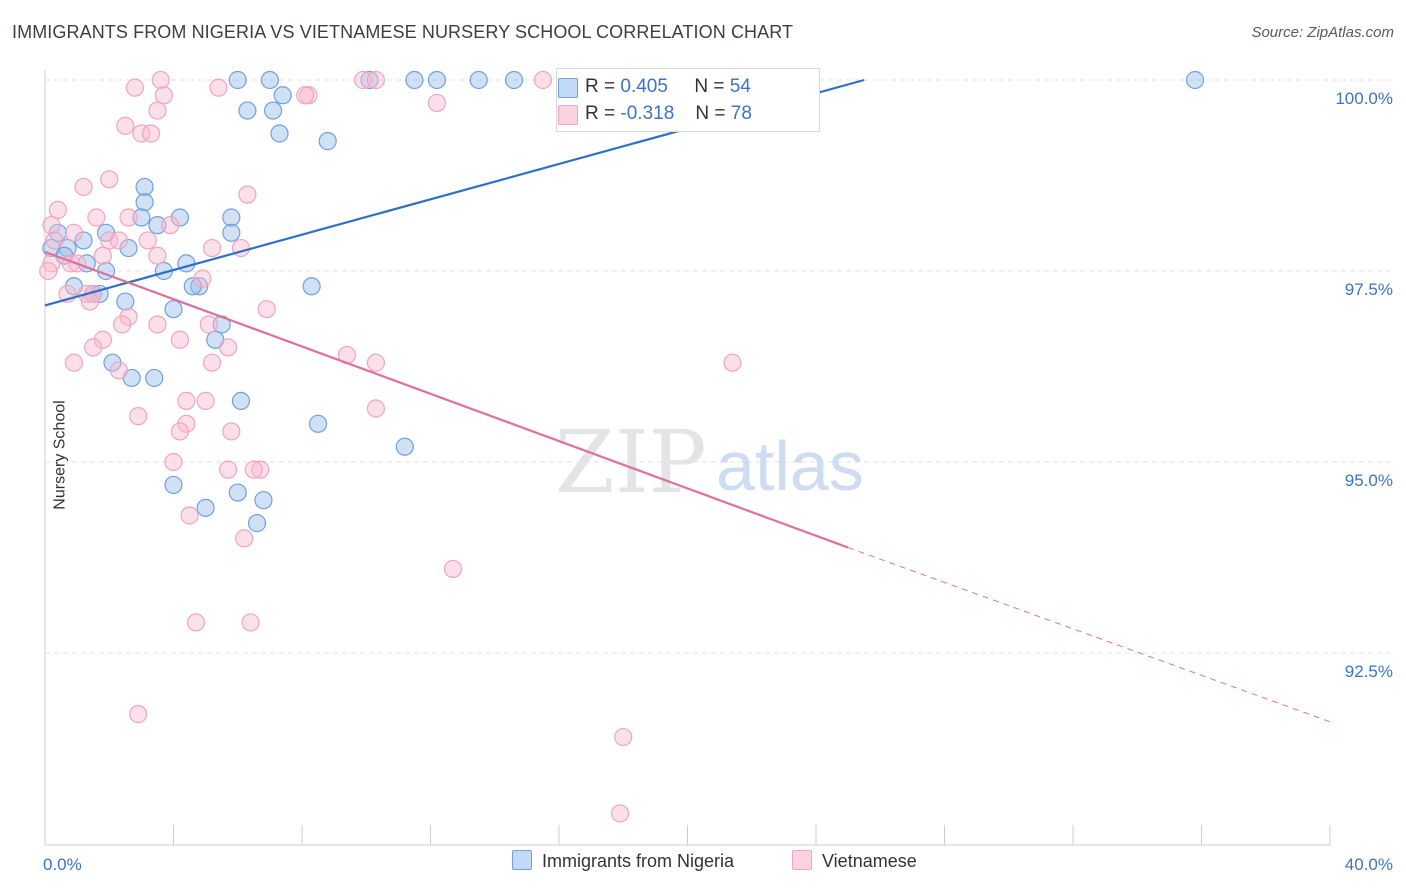 This screenshot has width=1406, height=892. Describe the element at coordinates (1369, 480) in the screenshot. I see `y-tick-label: 95.0%` at that location.